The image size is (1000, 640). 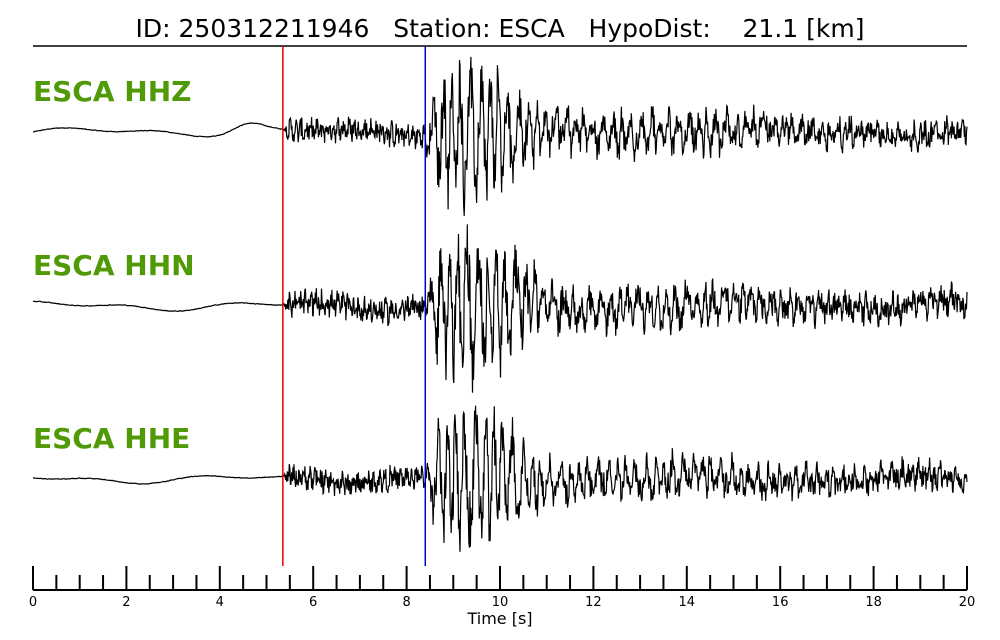 What do you see at coordinates (500, 602) in the screenshot?
I see `x-tick-label: 10` at bounding box center [500, 602].